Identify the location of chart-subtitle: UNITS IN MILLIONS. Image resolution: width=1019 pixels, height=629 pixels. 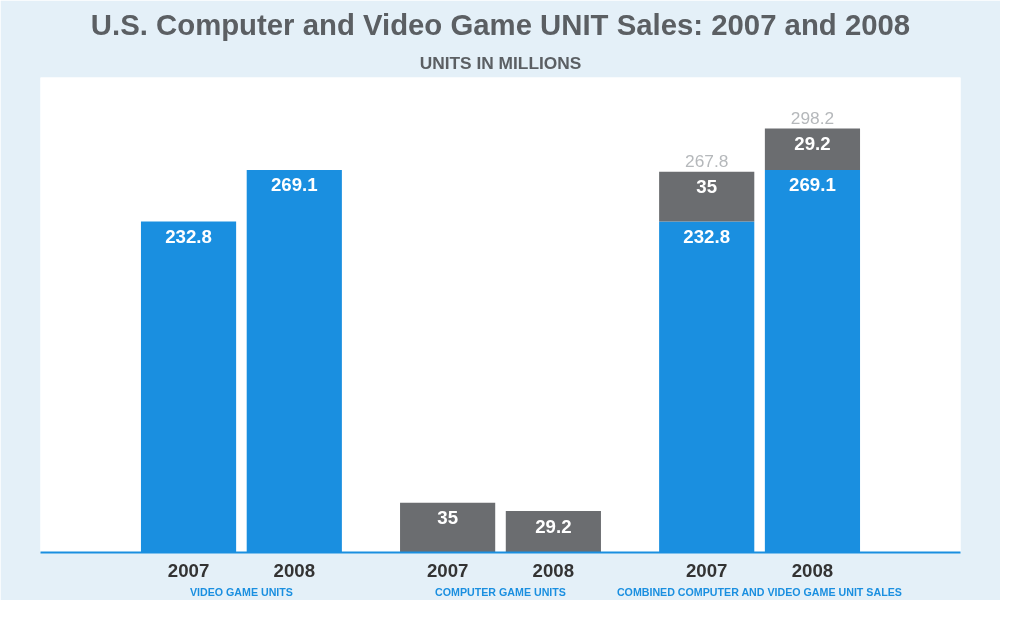
(500, 62).